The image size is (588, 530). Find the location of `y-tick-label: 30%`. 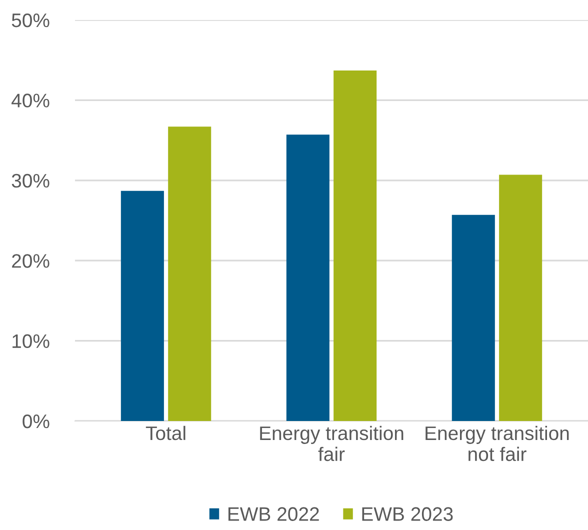

y-tick-label: 30% is located at coordinates (31, 181).